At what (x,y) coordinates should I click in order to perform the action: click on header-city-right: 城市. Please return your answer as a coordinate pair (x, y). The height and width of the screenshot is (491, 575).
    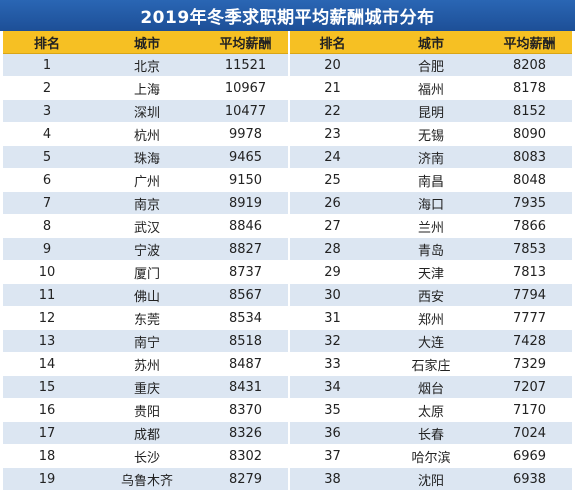
    Looking at the image, I should click on (431, 42).